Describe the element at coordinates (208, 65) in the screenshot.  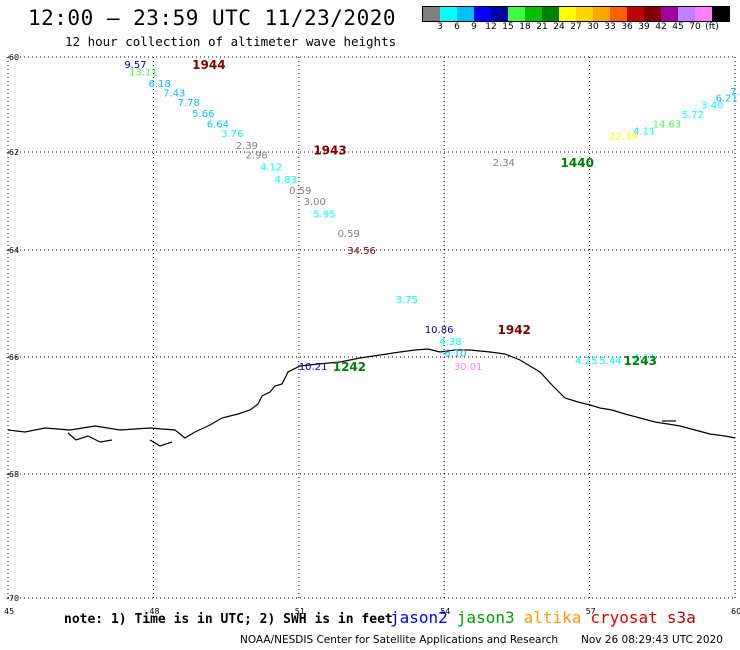
I see `pass-number-label: 1944` at that location.